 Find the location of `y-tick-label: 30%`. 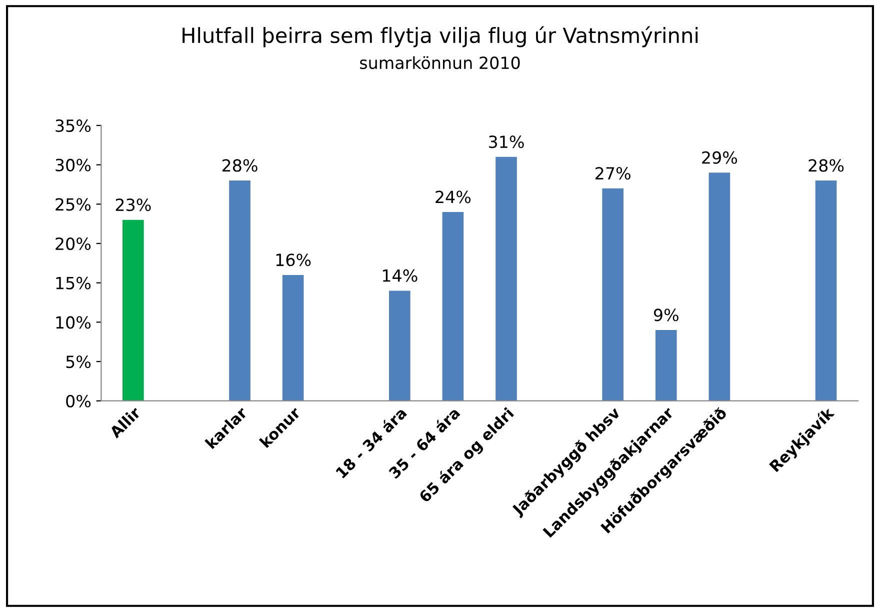

y-tick-label: 30% is located at coordinates (73, 165).